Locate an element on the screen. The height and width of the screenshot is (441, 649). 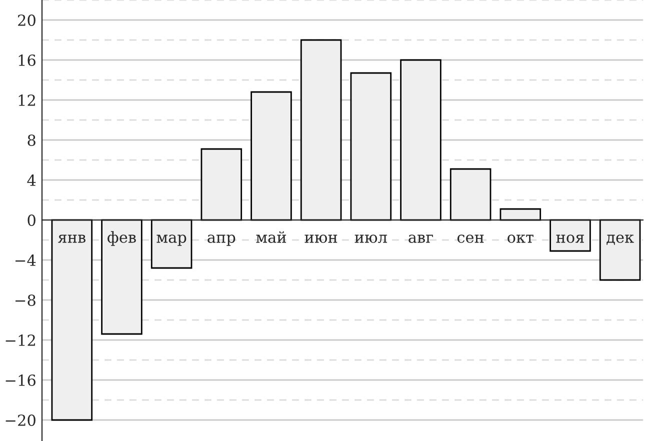
y-tick-label: 0 is located at coordinates (32, 220).